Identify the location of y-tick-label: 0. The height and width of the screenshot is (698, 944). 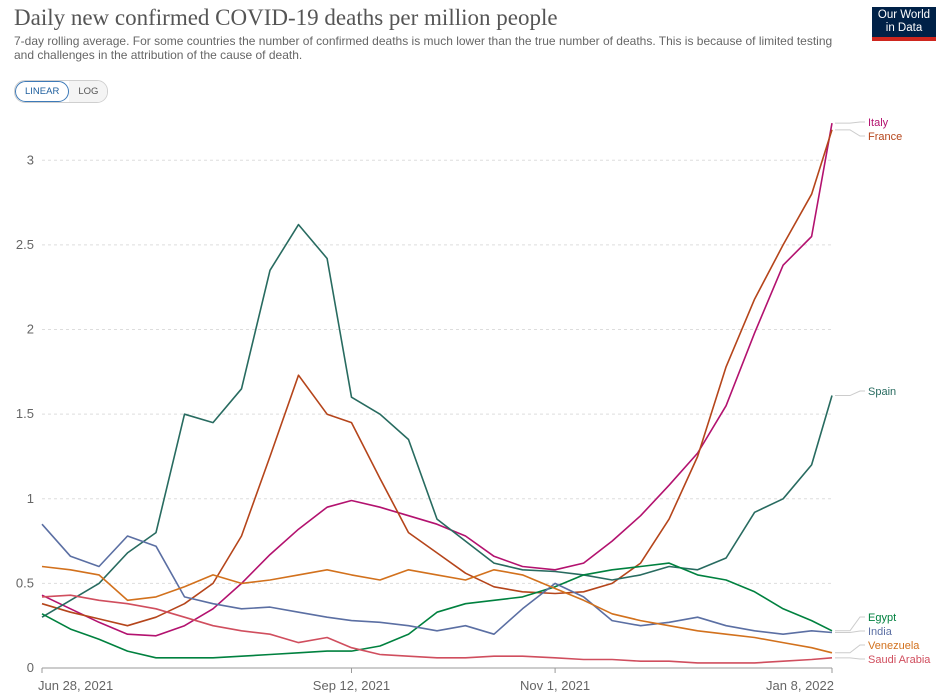
(30, 667).